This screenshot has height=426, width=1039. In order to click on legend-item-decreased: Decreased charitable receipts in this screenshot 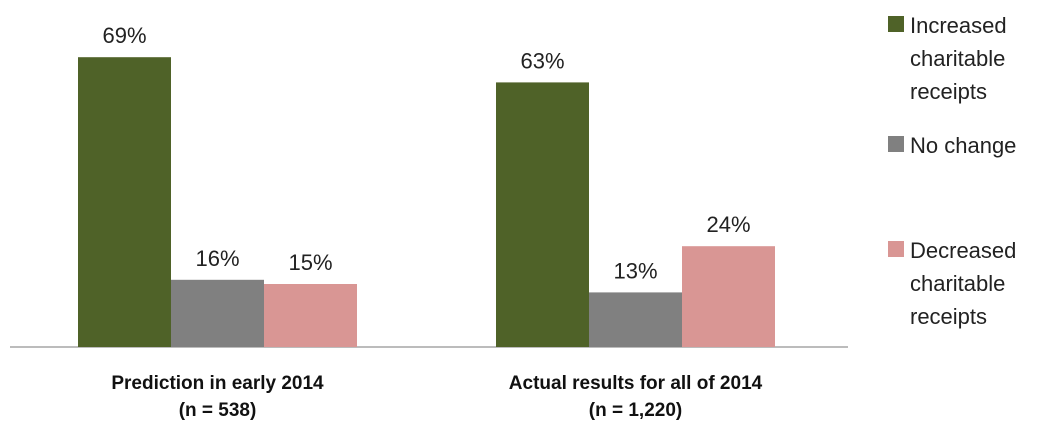, I will do `click(952, 283)`.